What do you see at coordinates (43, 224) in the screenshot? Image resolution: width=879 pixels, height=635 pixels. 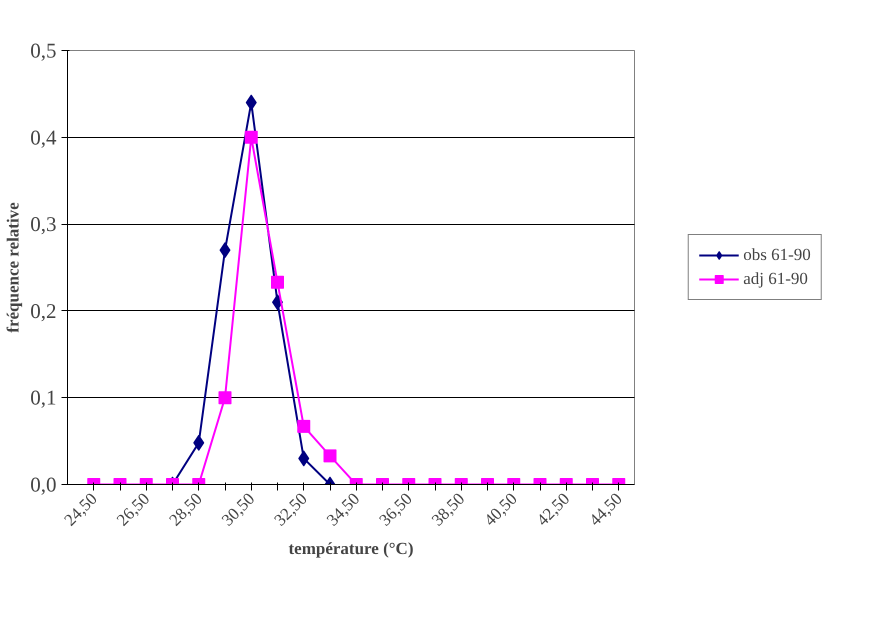 I see `y-tick-label: 0,3` at bounding box center [43, 224].